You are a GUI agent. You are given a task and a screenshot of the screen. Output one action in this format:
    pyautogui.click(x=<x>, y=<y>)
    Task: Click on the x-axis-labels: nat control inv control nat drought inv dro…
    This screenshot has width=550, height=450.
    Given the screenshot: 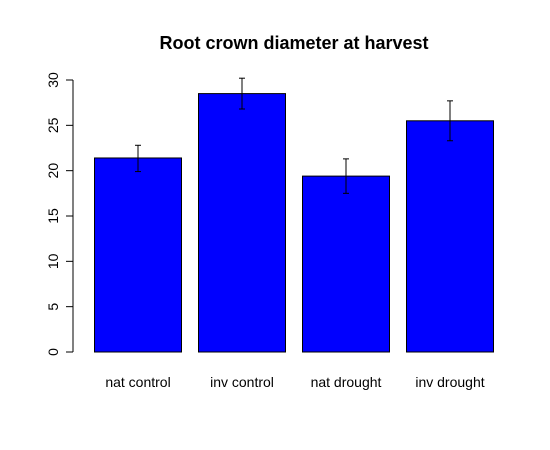 What is the action you would take?
    pyautogui.click(x=294, y=382)
    